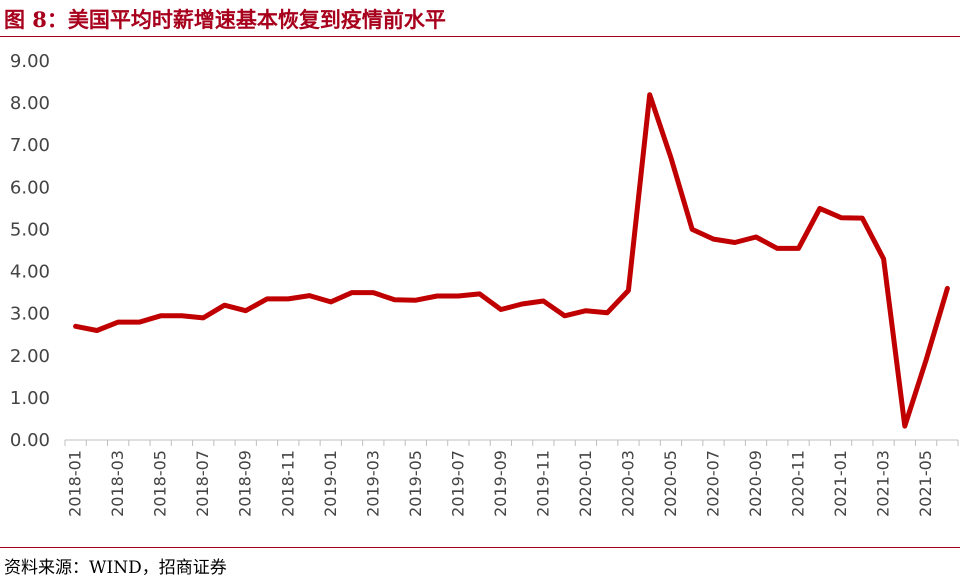  What do you see at coordinates (480, 547) in the screenshot?
I see `footer-divider` at bounding box center [480, 547].